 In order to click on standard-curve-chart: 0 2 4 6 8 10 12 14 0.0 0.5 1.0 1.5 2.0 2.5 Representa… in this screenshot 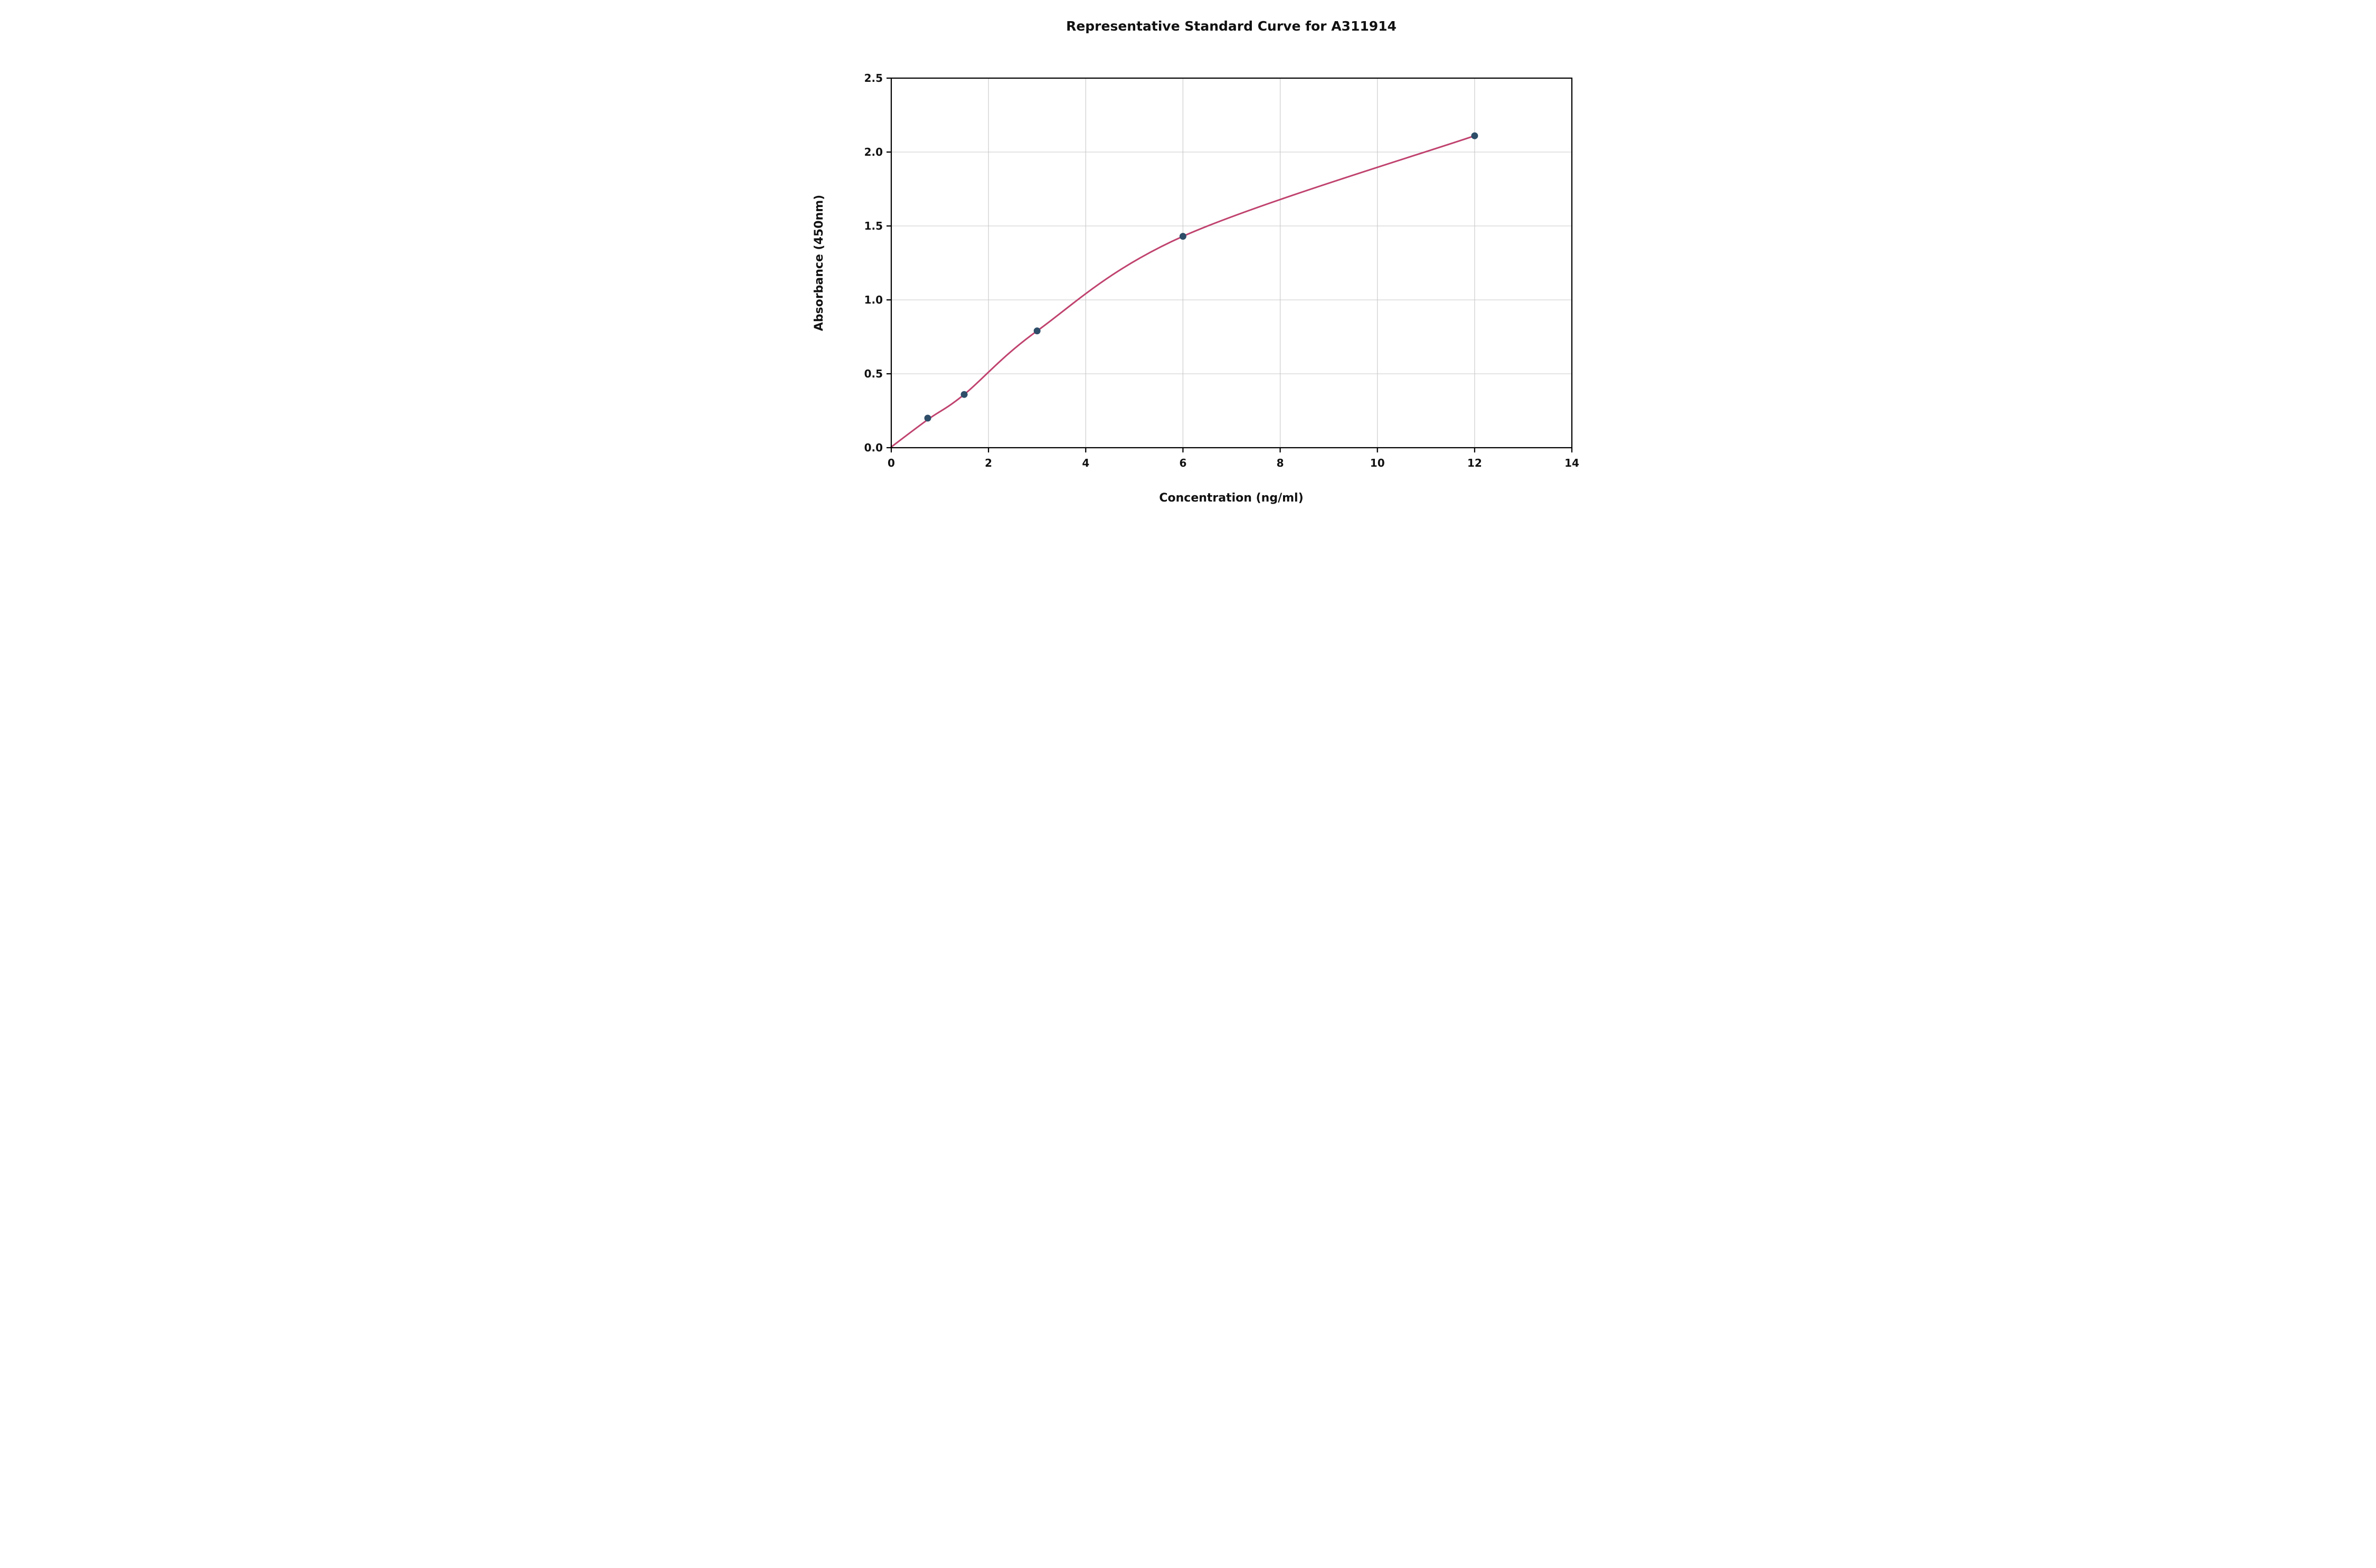, I will do `click(1188, 261)`.